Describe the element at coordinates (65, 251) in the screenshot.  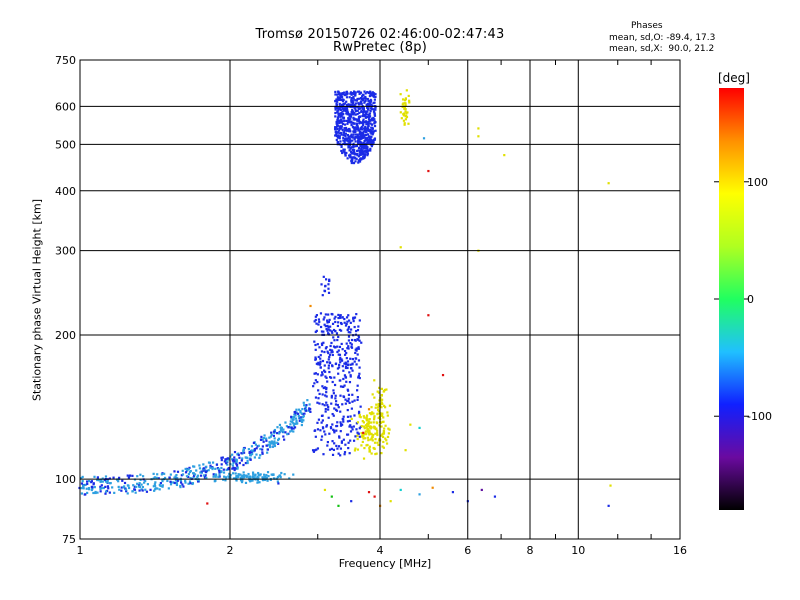
I see `y-tick-label: 300` at that location.